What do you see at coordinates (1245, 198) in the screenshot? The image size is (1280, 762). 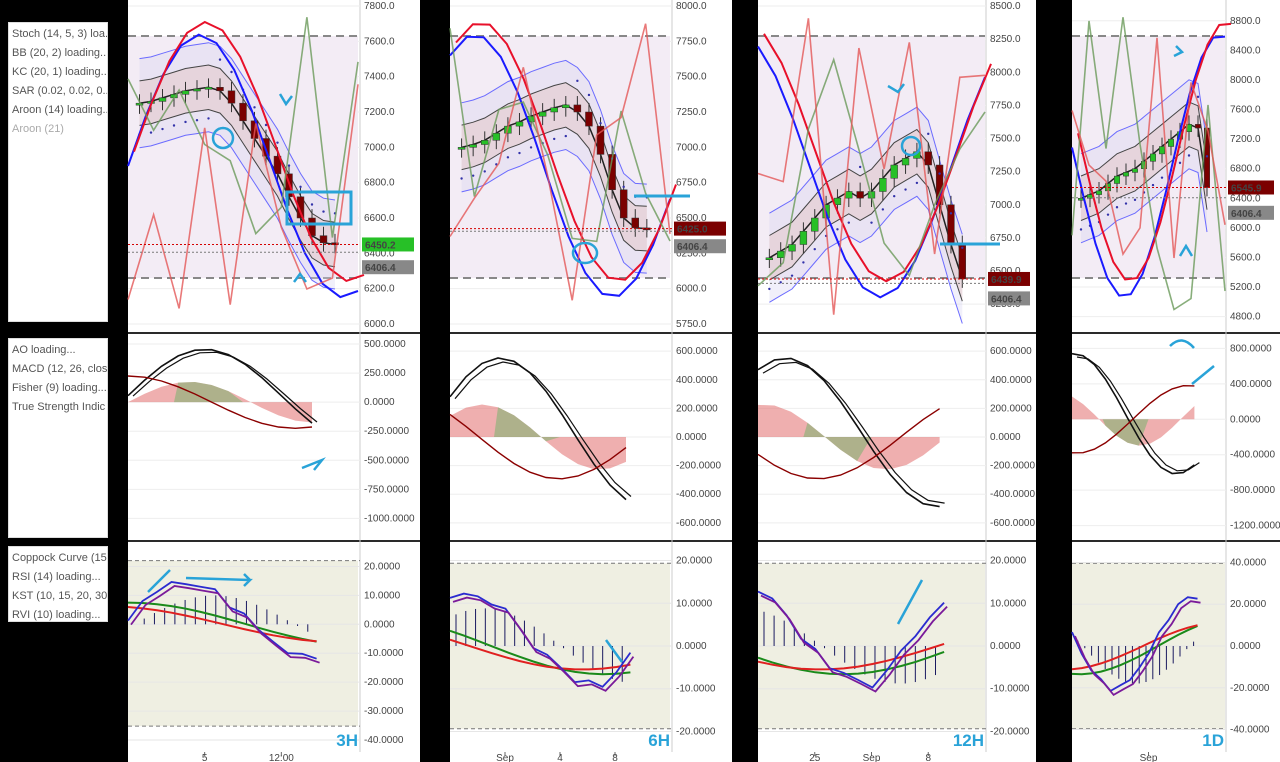 I see `price-tick-label: 6400.0` at bounding box center [1245, 198].